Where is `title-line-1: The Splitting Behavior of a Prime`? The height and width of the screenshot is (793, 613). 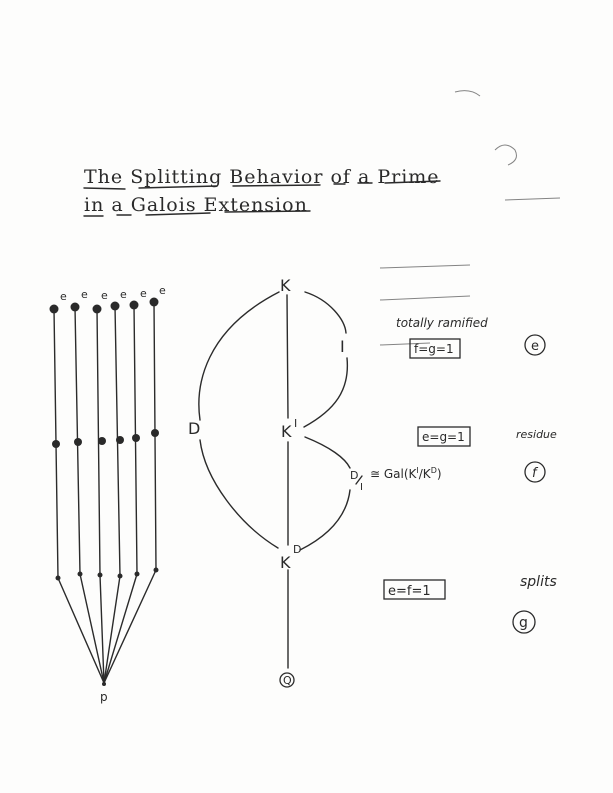 title-line-1: The Splitting Behavior of a Prime is located at coordinates (262, 177).